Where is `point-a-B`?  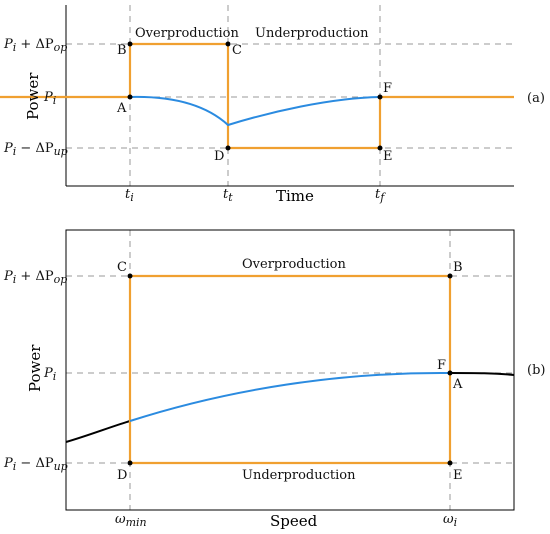 point-a-B is located at coordinates (130, 44).